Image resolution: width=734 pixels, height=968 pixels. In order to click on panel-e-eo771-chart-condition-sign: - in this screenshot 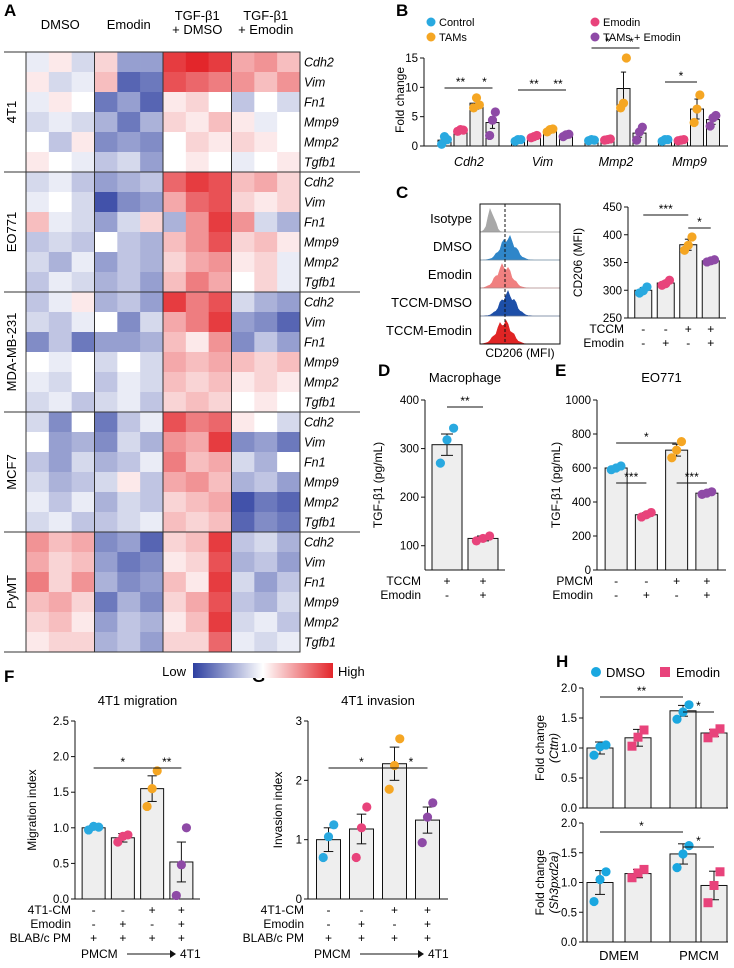, I will do `click(646, 581)`.